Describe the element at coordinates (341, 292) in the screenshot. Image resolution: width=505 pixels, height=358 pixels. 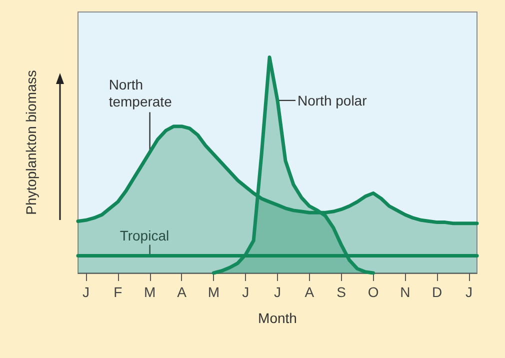
I see `x-tick-label: S` at that location.